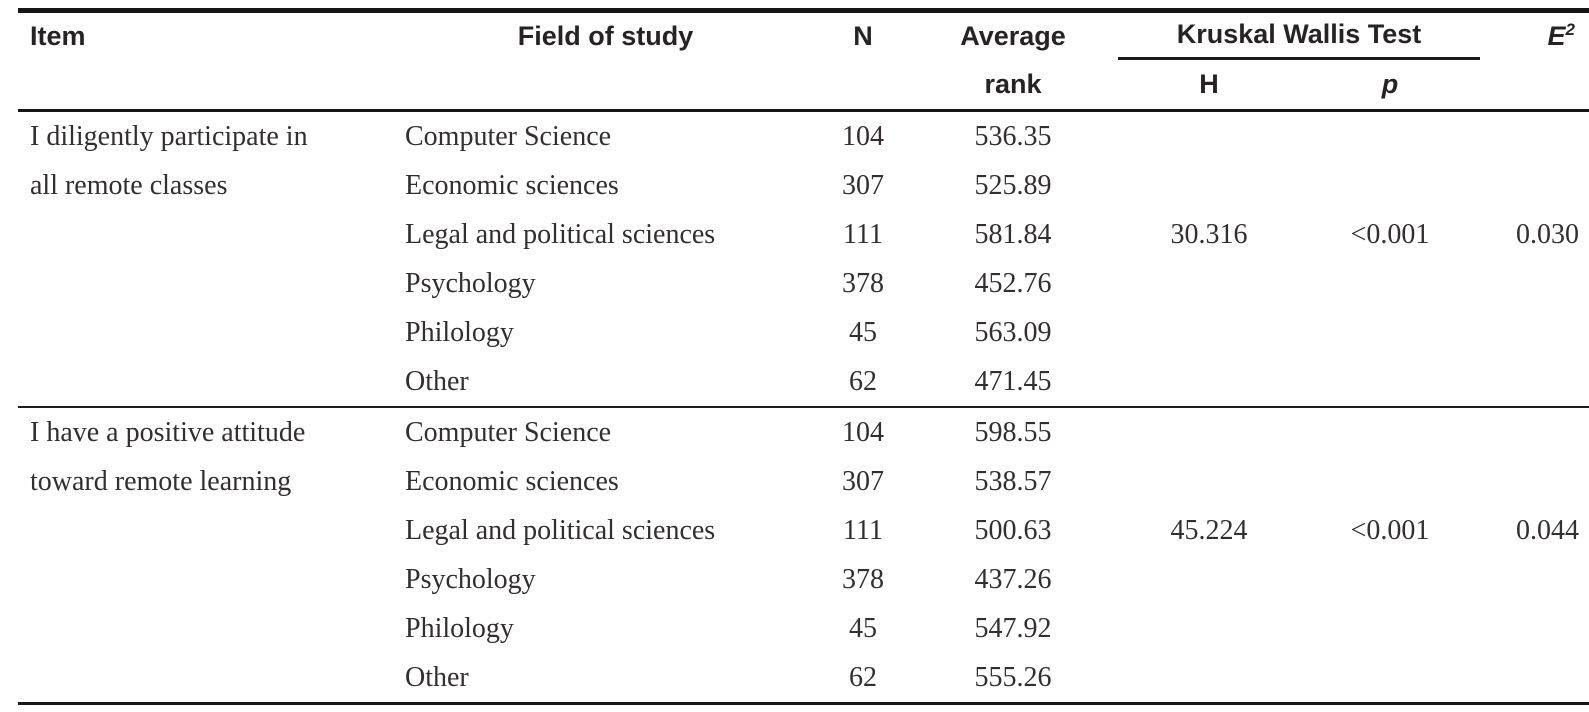  What do you see at coordinates (168, 432) in the screenshot?
I see `item-label-line1: I have a positive attitude` at bounding box center [168, 432].